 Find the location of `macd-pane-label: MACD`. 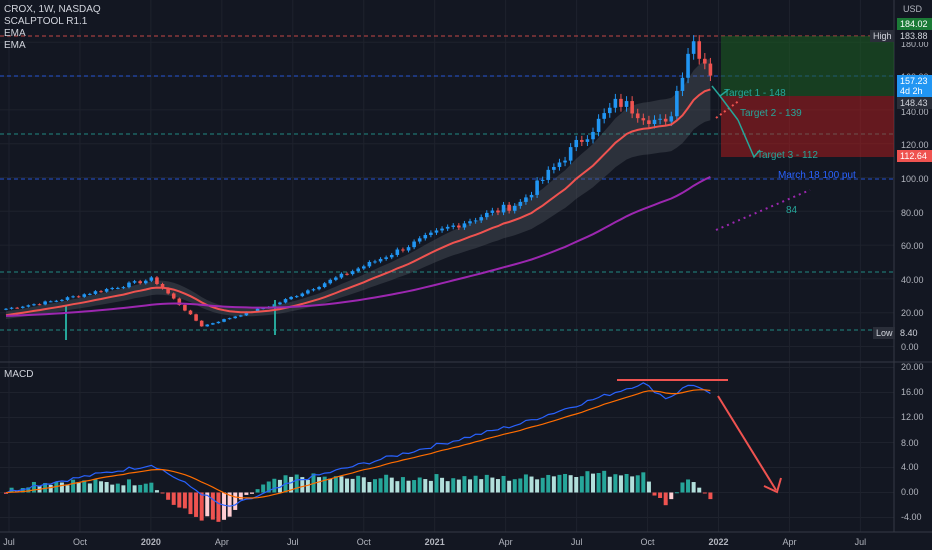

macd-pane-label: MACD is located at coordinates (19, 374).